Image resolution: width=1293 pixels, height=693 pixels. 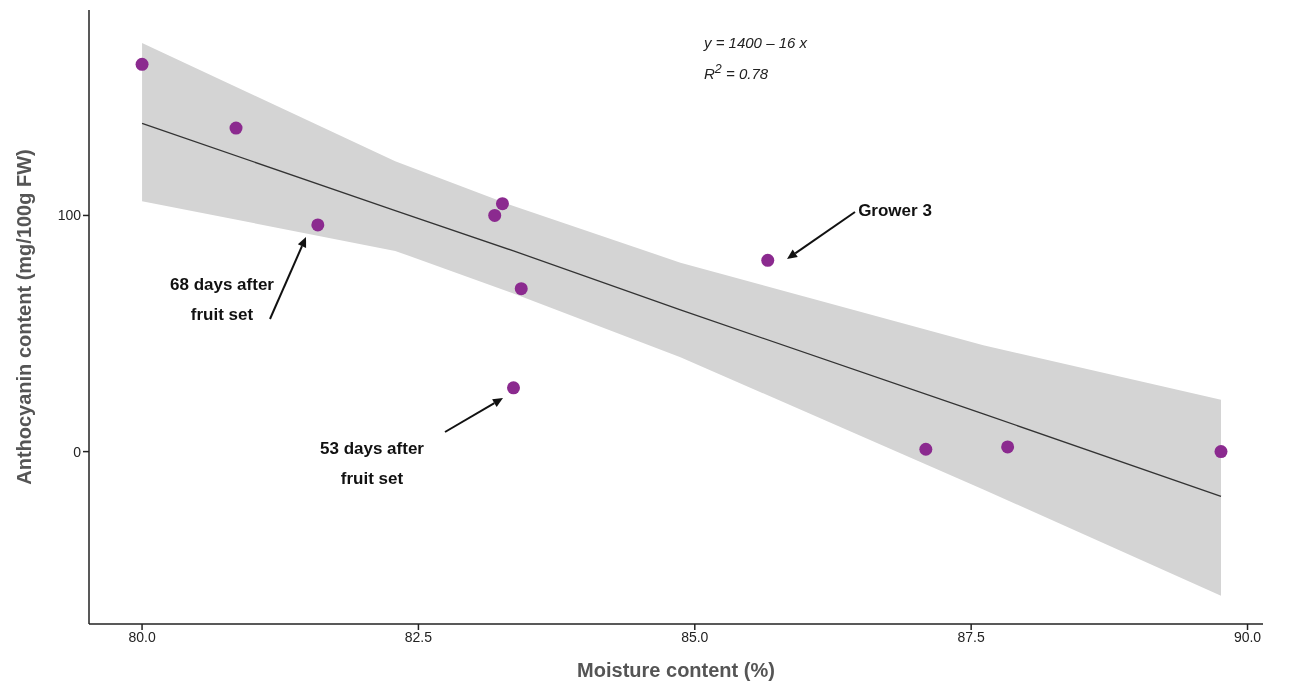 I want to click on annotation: Grower 3, so click(x=895, y=210).